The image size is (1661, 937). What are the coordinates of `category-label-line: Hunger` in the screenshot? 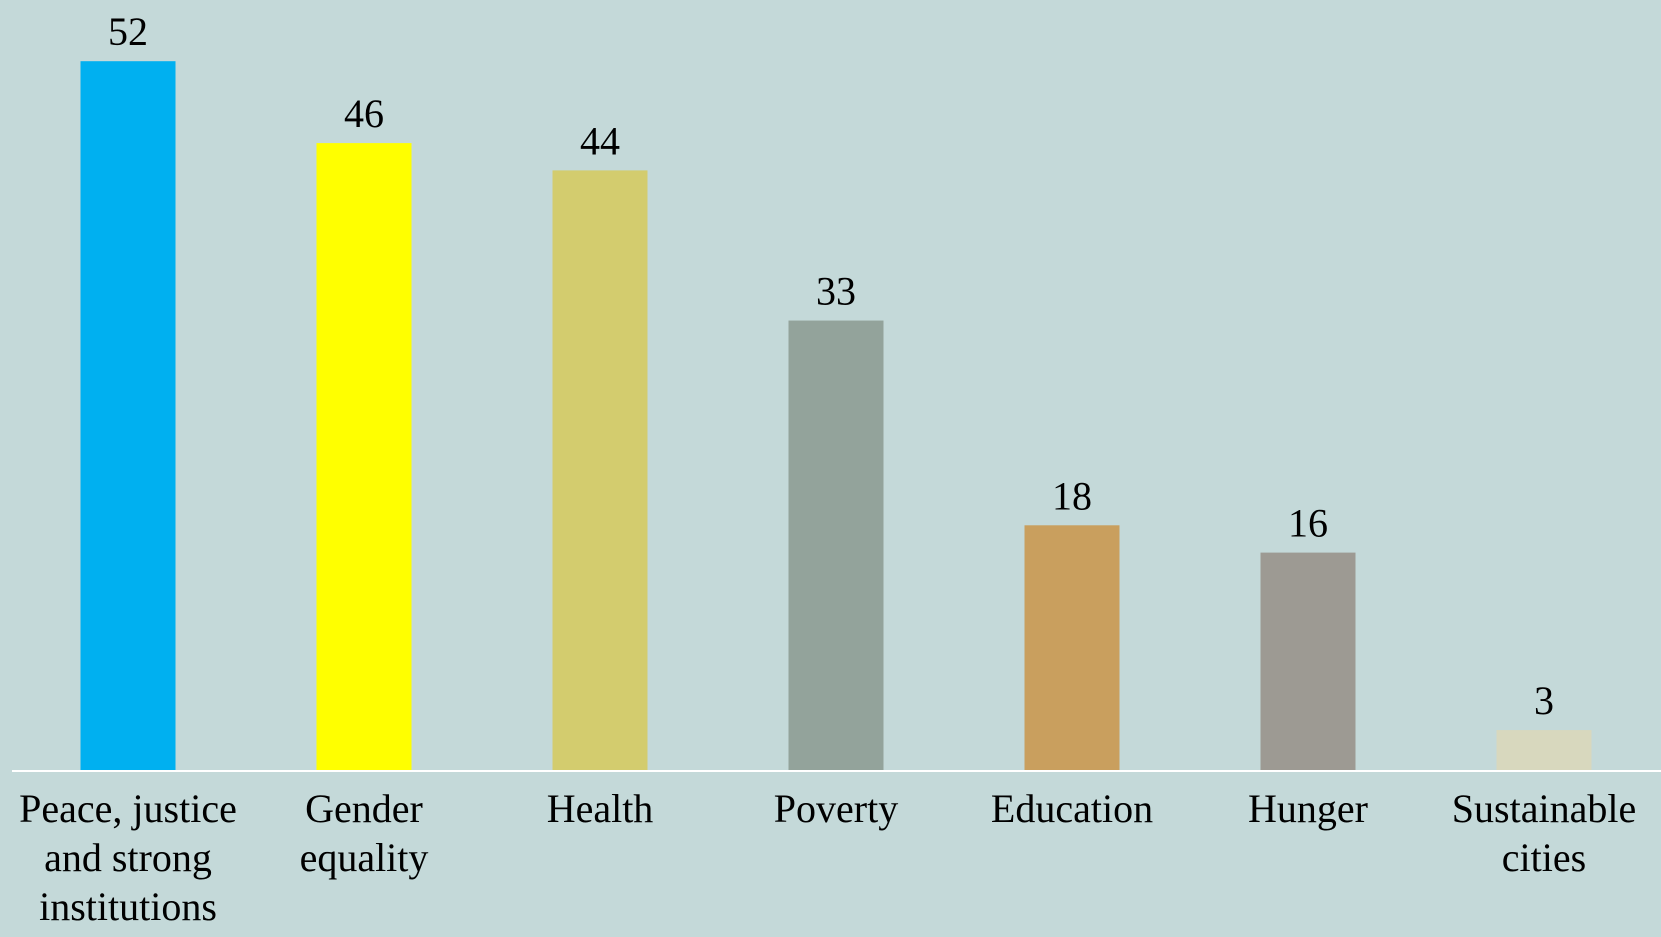 It's located at (1308, 808).